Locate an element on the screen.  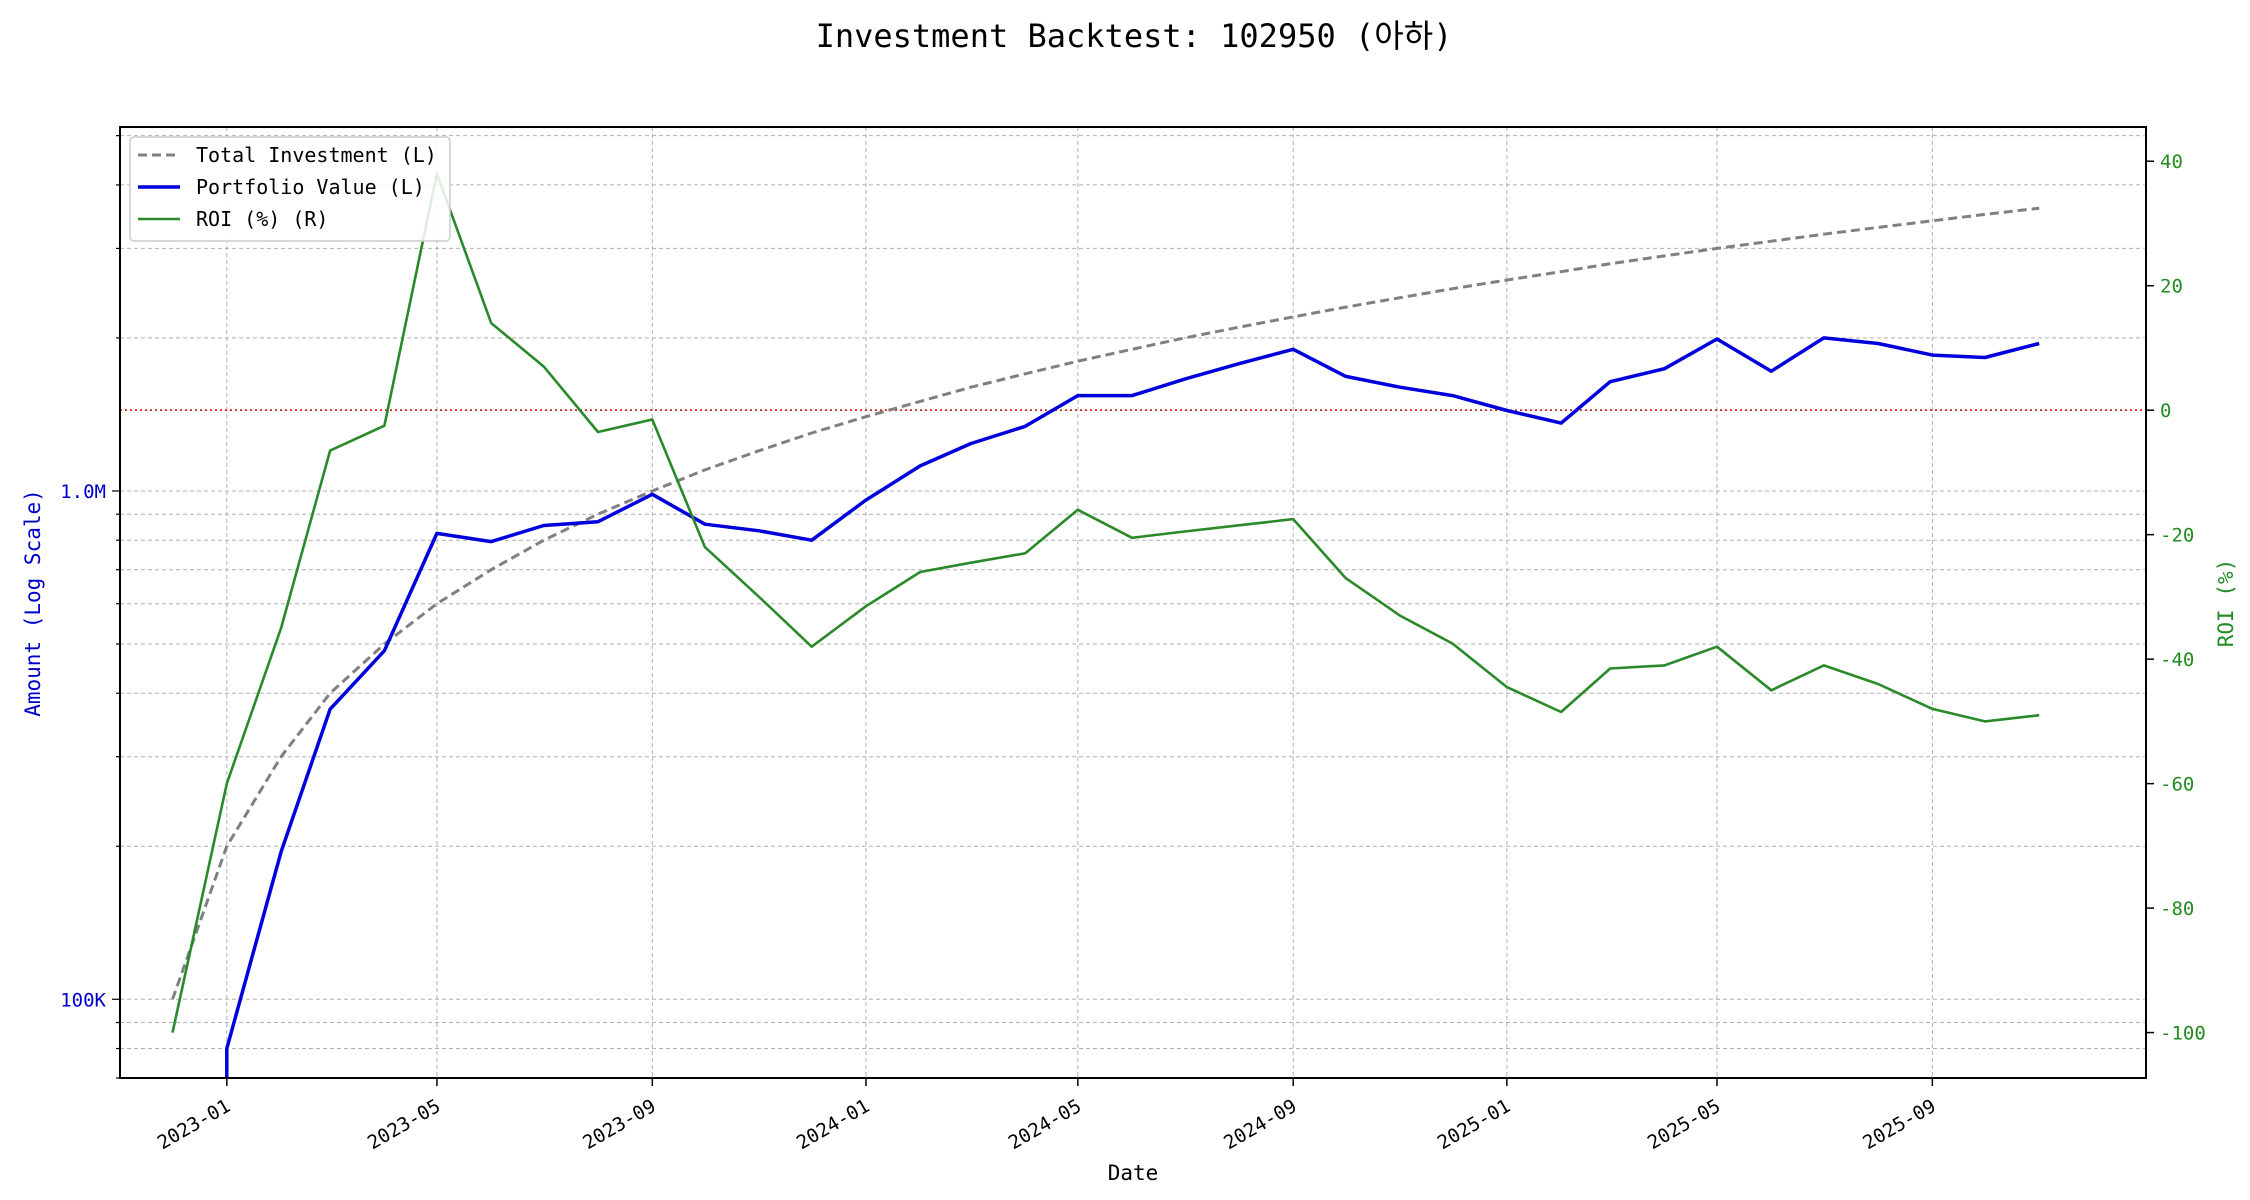
chart-title: Investment Backtest: 102950 (아하) is located at coordinates (1134, 36).